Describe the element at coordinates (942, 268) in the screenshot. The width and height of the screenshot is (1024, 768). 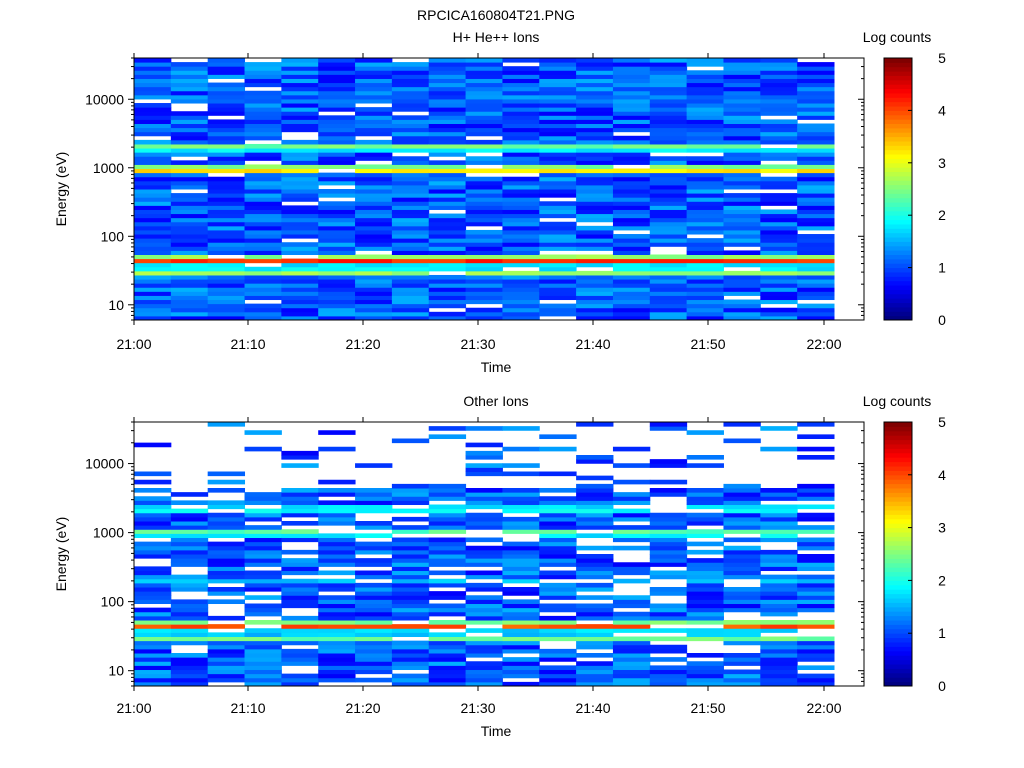
I see `colorbar-tick-label: 1` at that location.